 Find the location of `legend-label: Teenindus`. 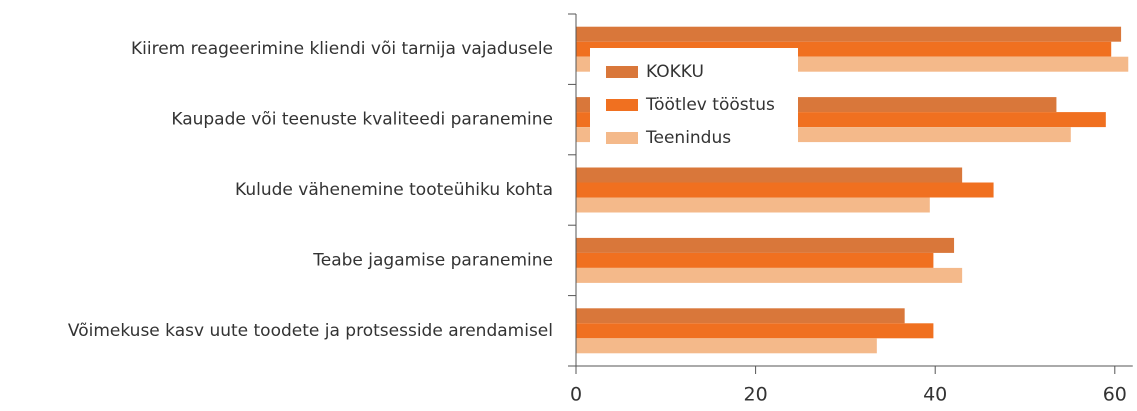

legend-label: Teenindus is located at coordinates (688, 138).